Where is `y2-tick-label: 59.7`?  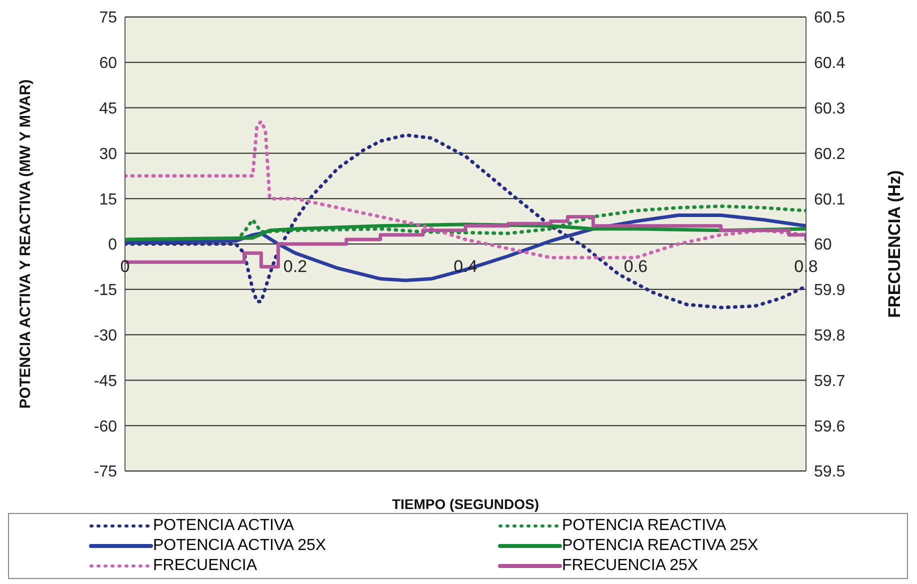
y2-tick-label: 59.7 is located at coordinates (830, 381).